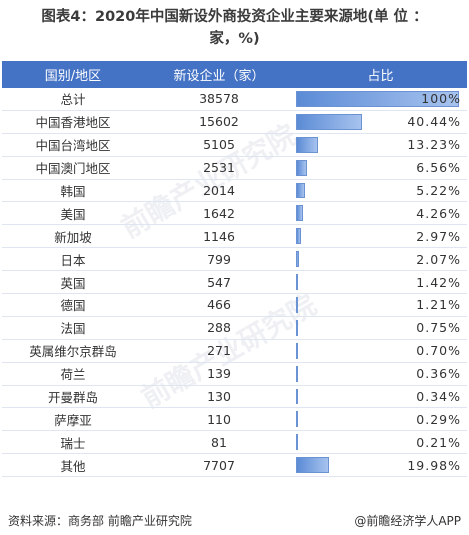 Image resolution: width=469 pixels, height=535 pixels. What do you see at coordinates (234, 28) in the screenshot?
I see `chart-title: 图表4：2020年中国新设外商投资企业主要来源地(单 位 ： 家，%)` at bounding box center [234, 28].